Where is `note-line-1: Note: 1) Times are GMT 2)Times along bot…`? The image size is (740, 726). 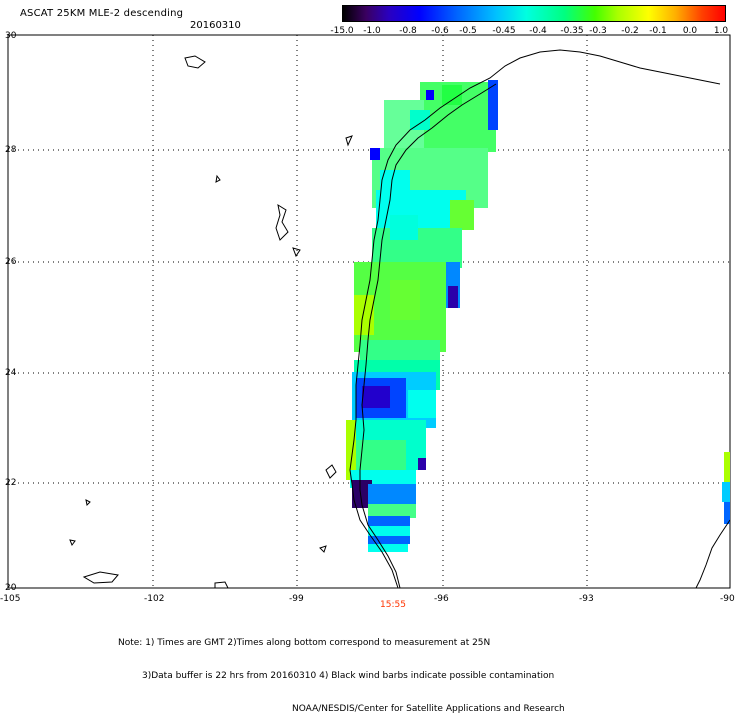 note-line-1: Note: 1) Times are GMT 2)Times along bot… is located at coordinates (304, 643).